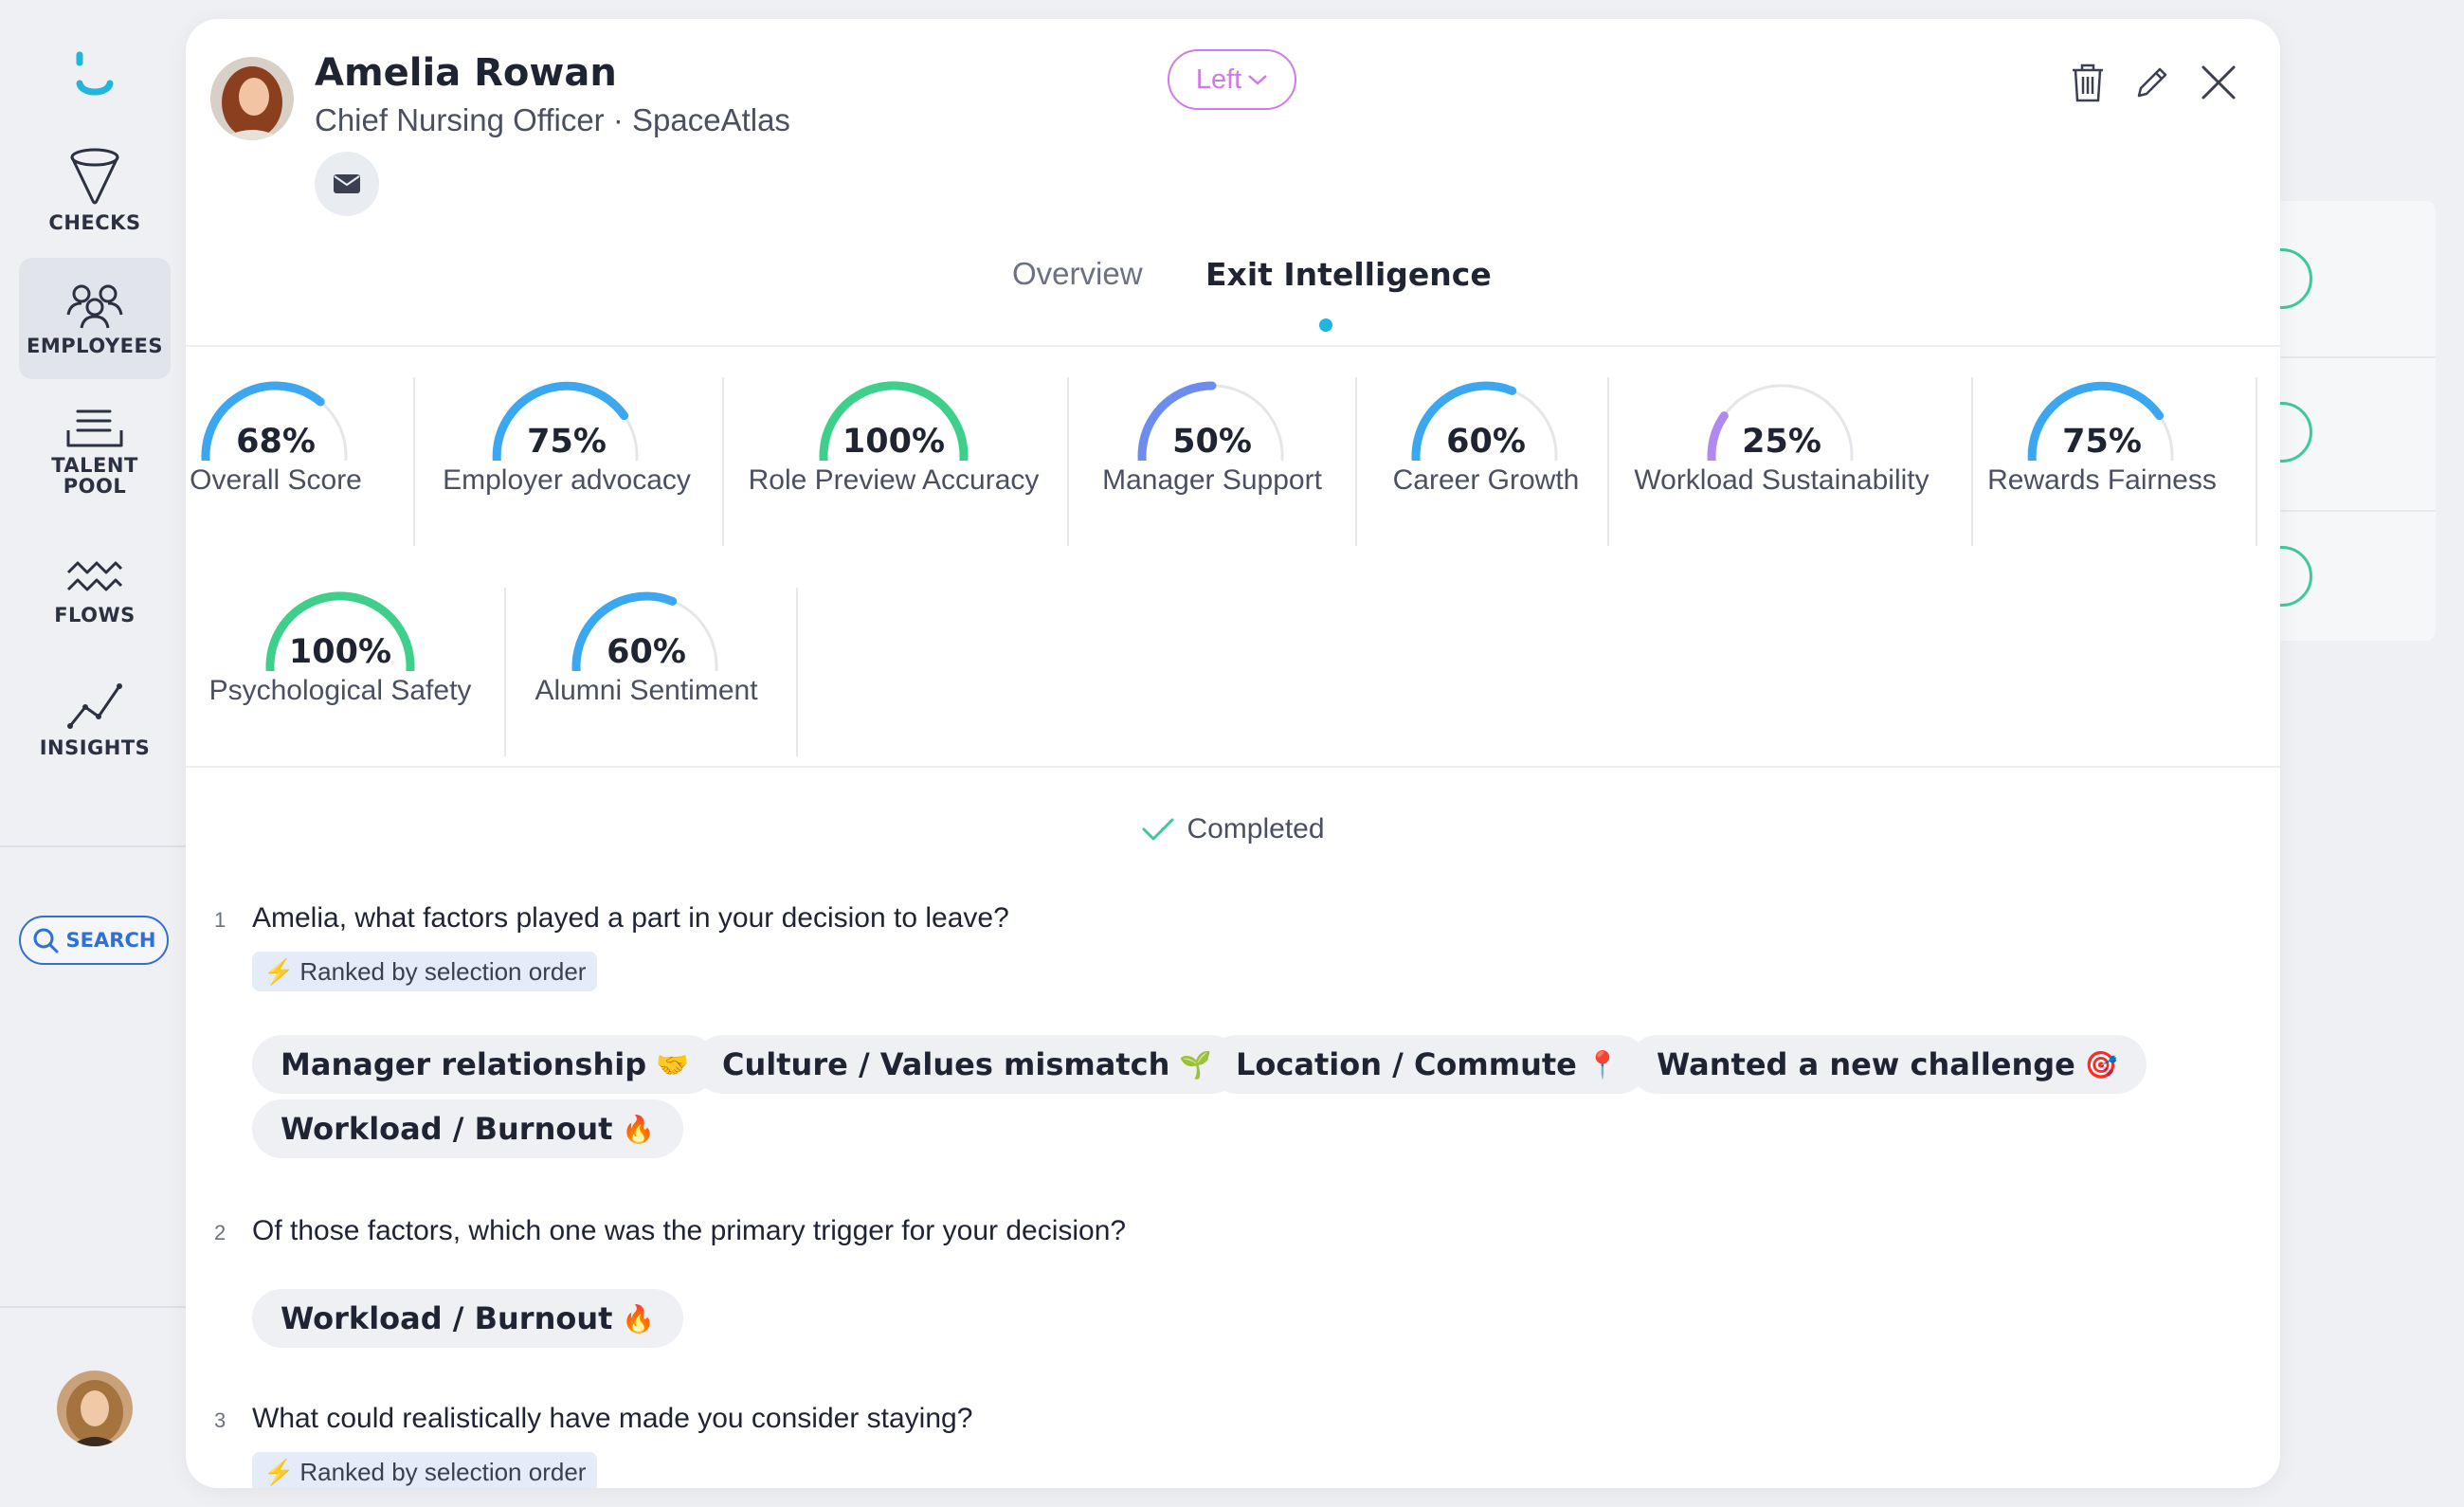 This screenshot has width=2464, height=1507. Describe the element at coordinates (2153, 82) in the screenshot. I see `edit-button` at that location.